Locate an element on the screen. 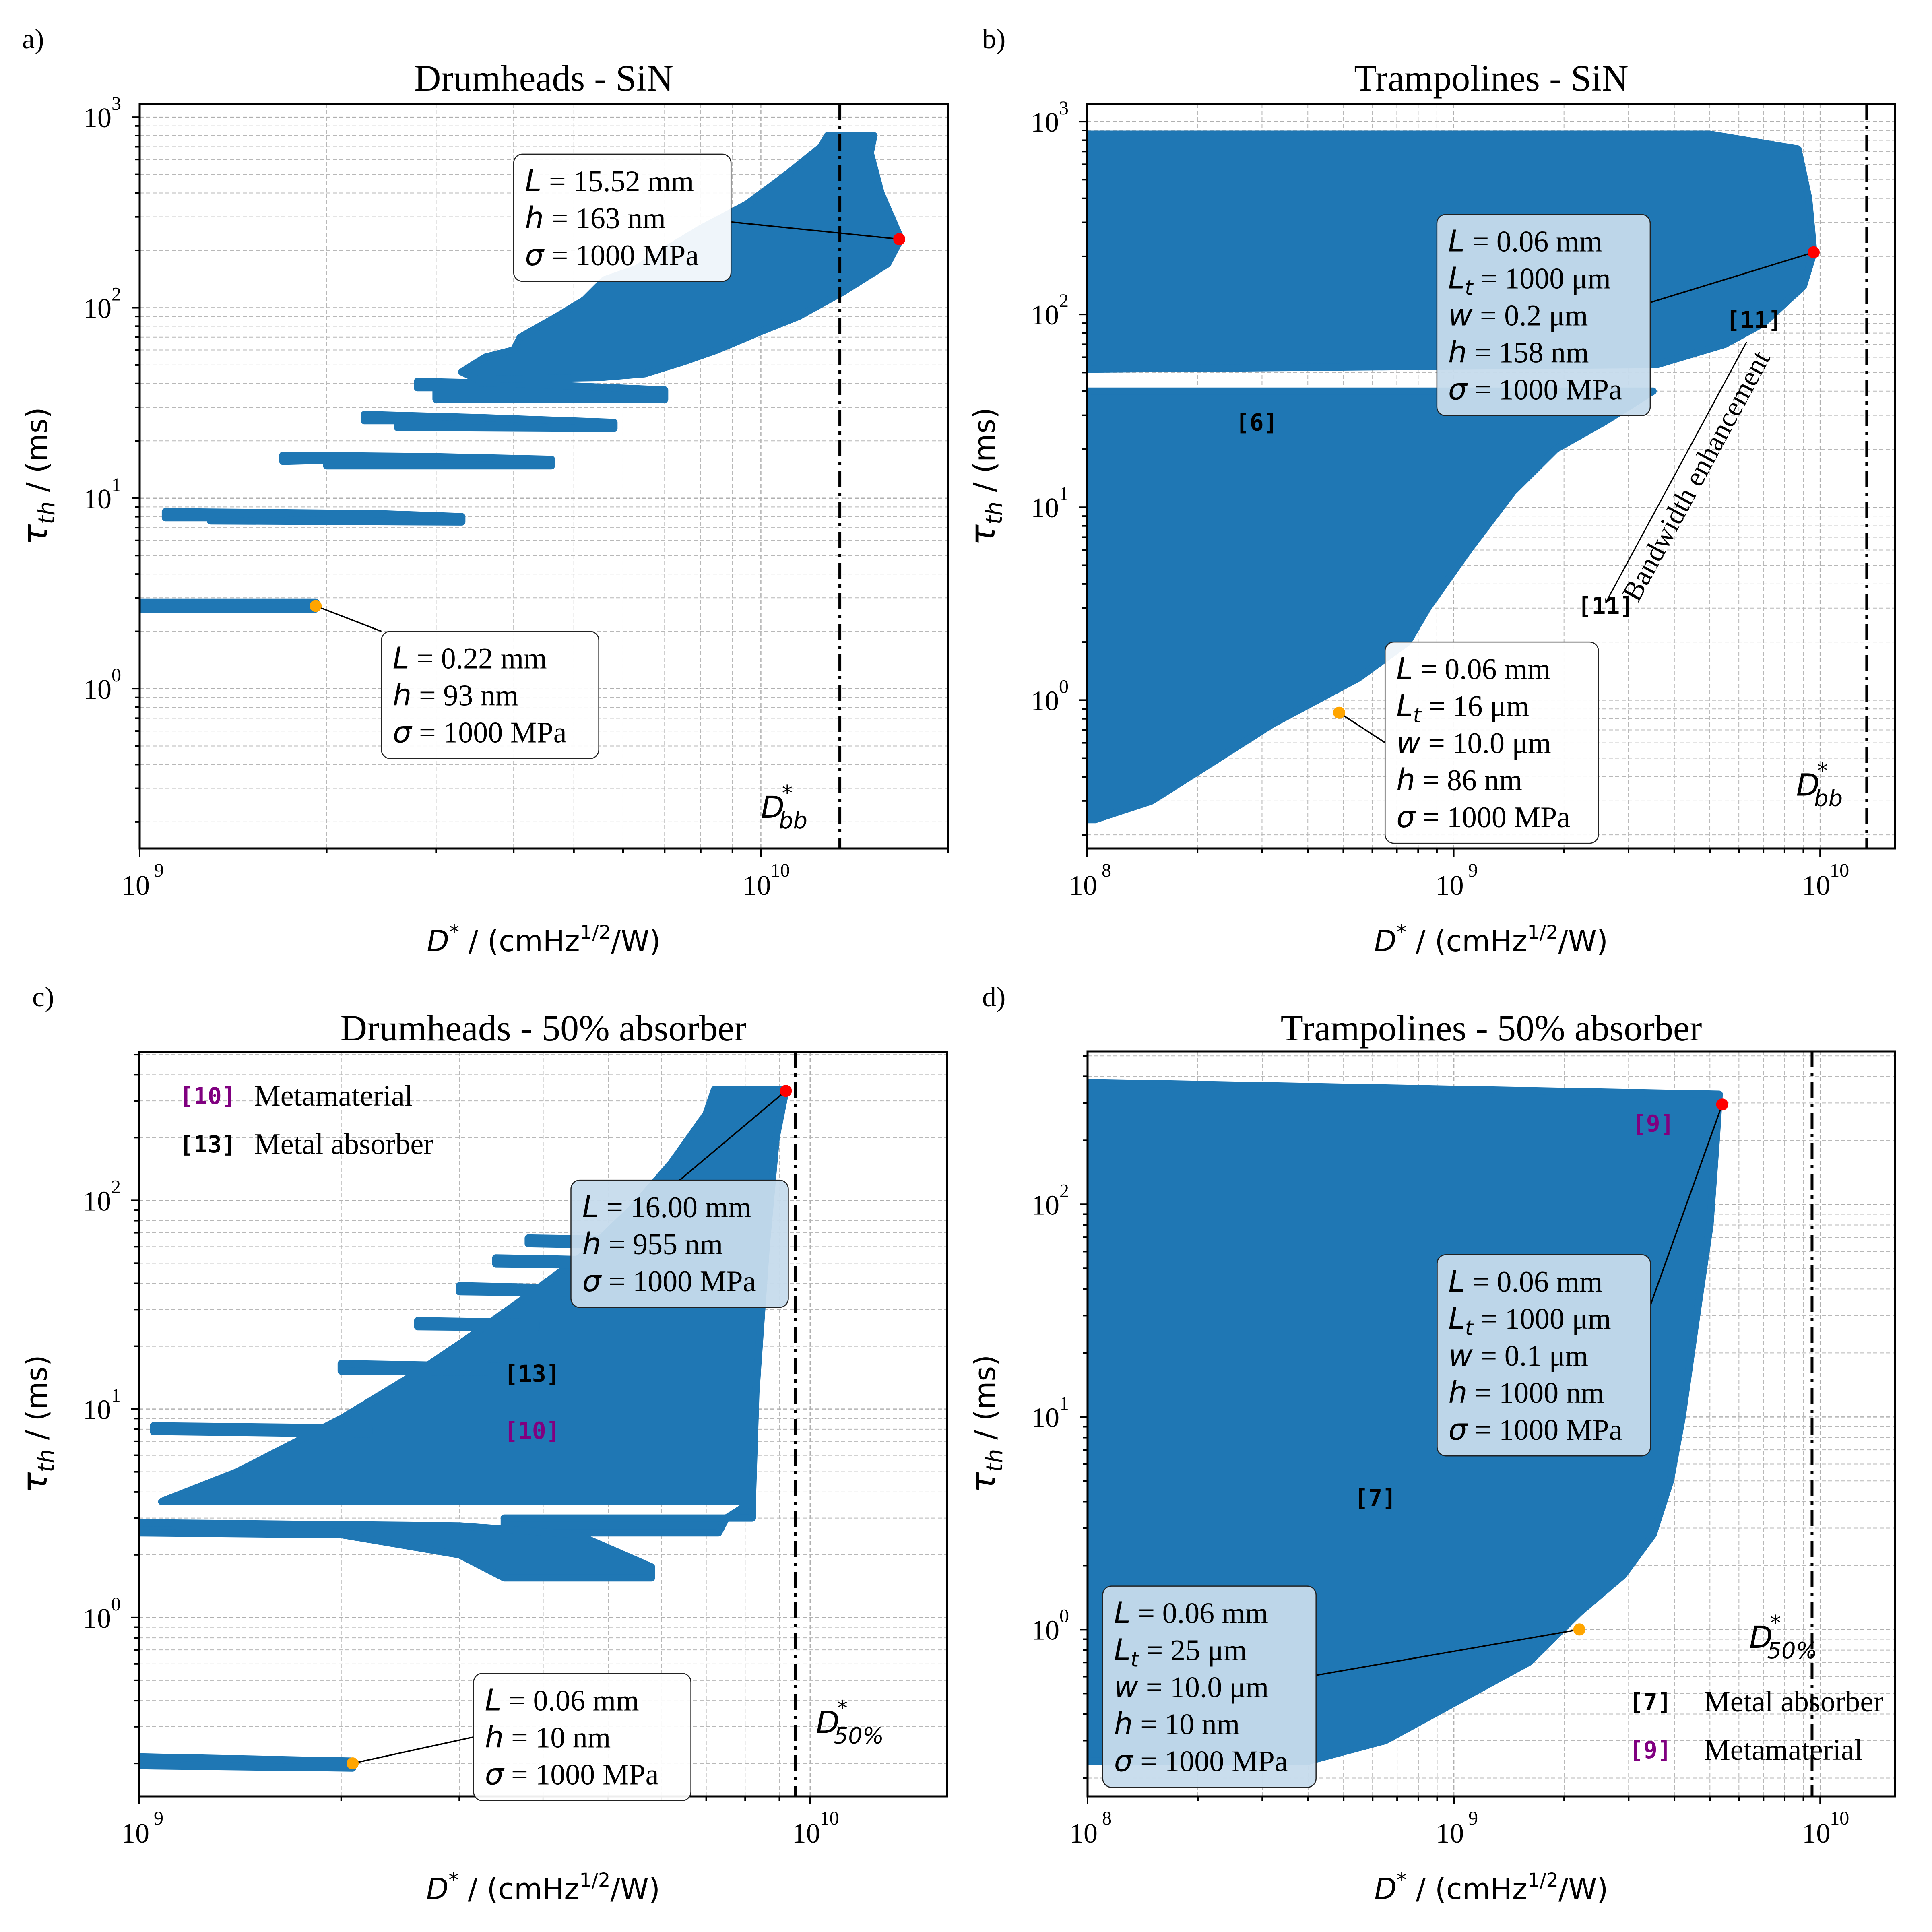 This screenshot has width=1932, height=1932. data-region-band-8ms is located at coordinates (313, 517).